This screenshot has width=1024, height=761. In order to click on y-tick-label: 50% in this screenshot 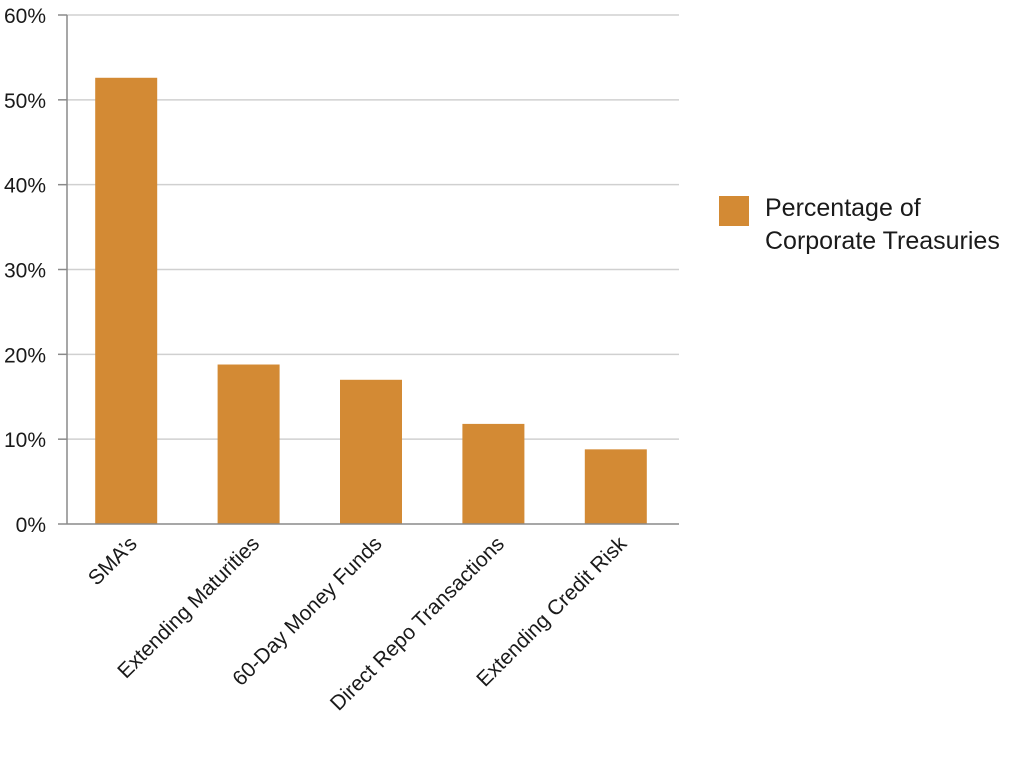, I will do `click(25, 101)`.